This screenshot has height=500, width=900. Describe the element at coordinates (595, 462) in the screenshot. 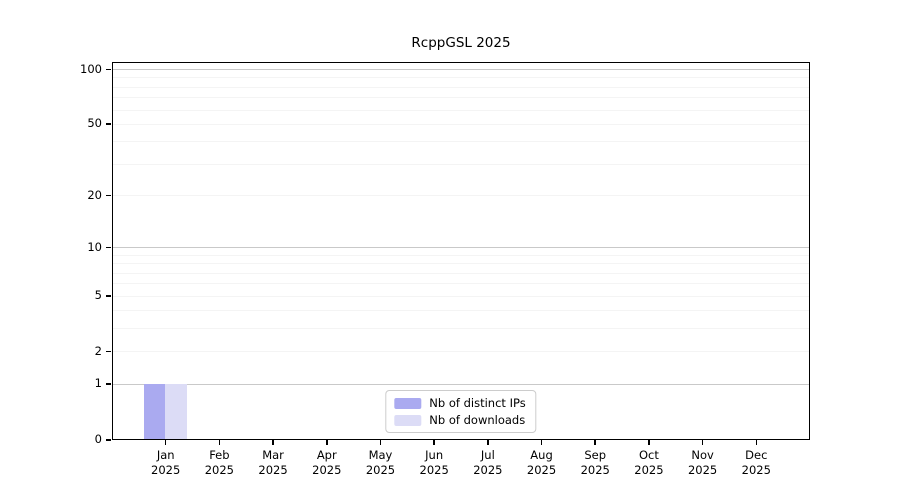

I see `x-axis-tick-label: Sep 2025` at that location.